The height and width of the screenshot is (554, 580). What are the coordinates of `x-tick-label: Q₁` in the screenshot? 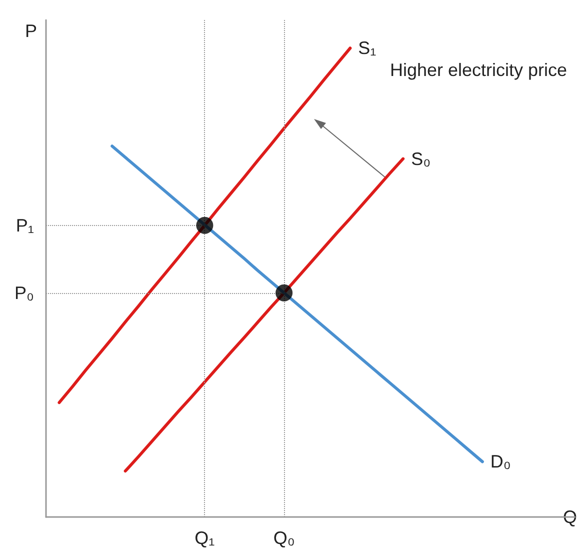 It's located at (204, 538).